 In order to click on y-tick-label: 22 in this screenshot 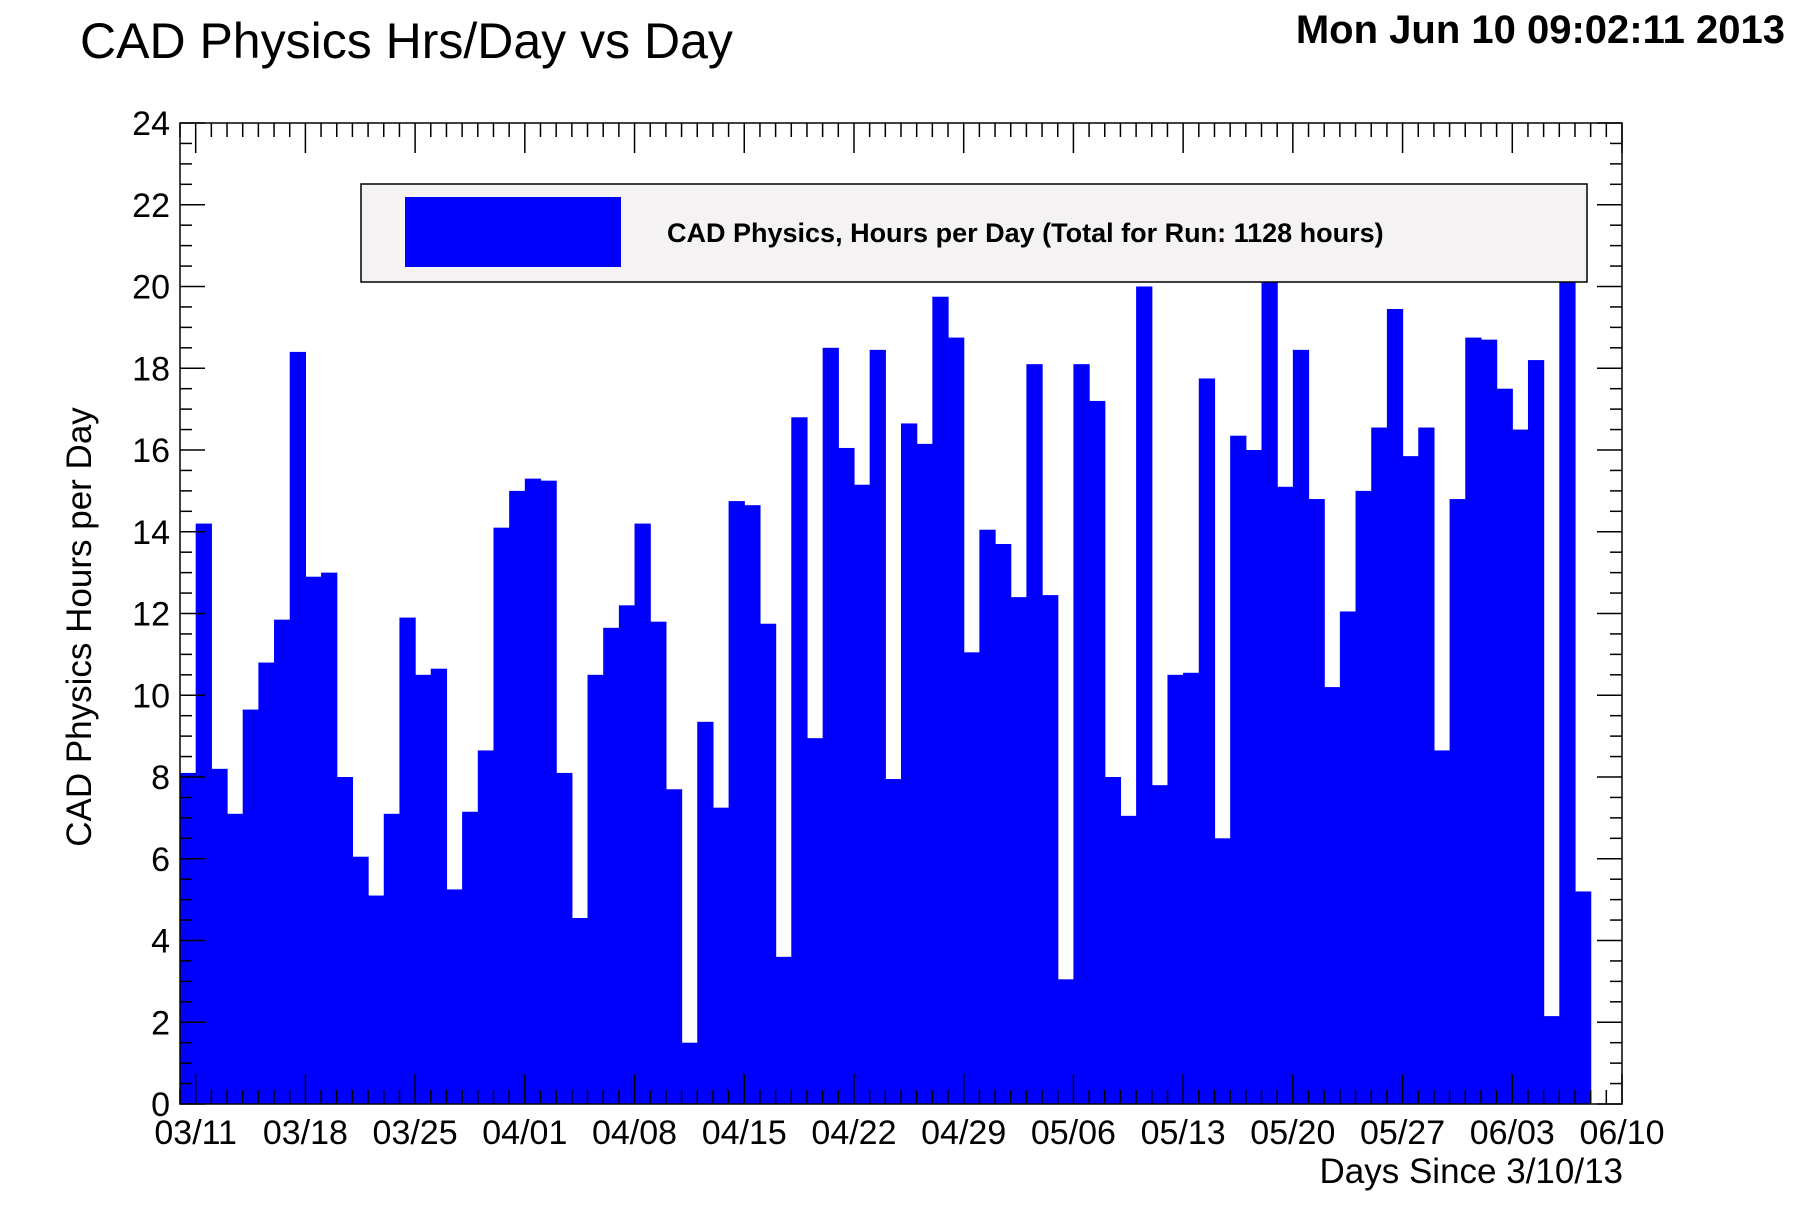, I will do `click(151, 206)`.